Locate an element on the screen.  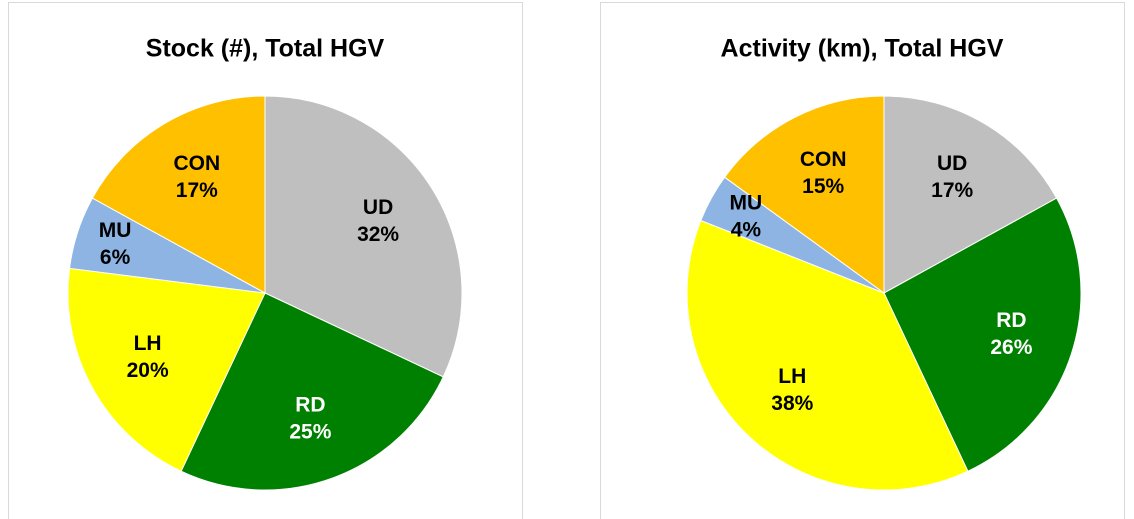
slice-value-label: 38% is located at coordinates (792, 403).